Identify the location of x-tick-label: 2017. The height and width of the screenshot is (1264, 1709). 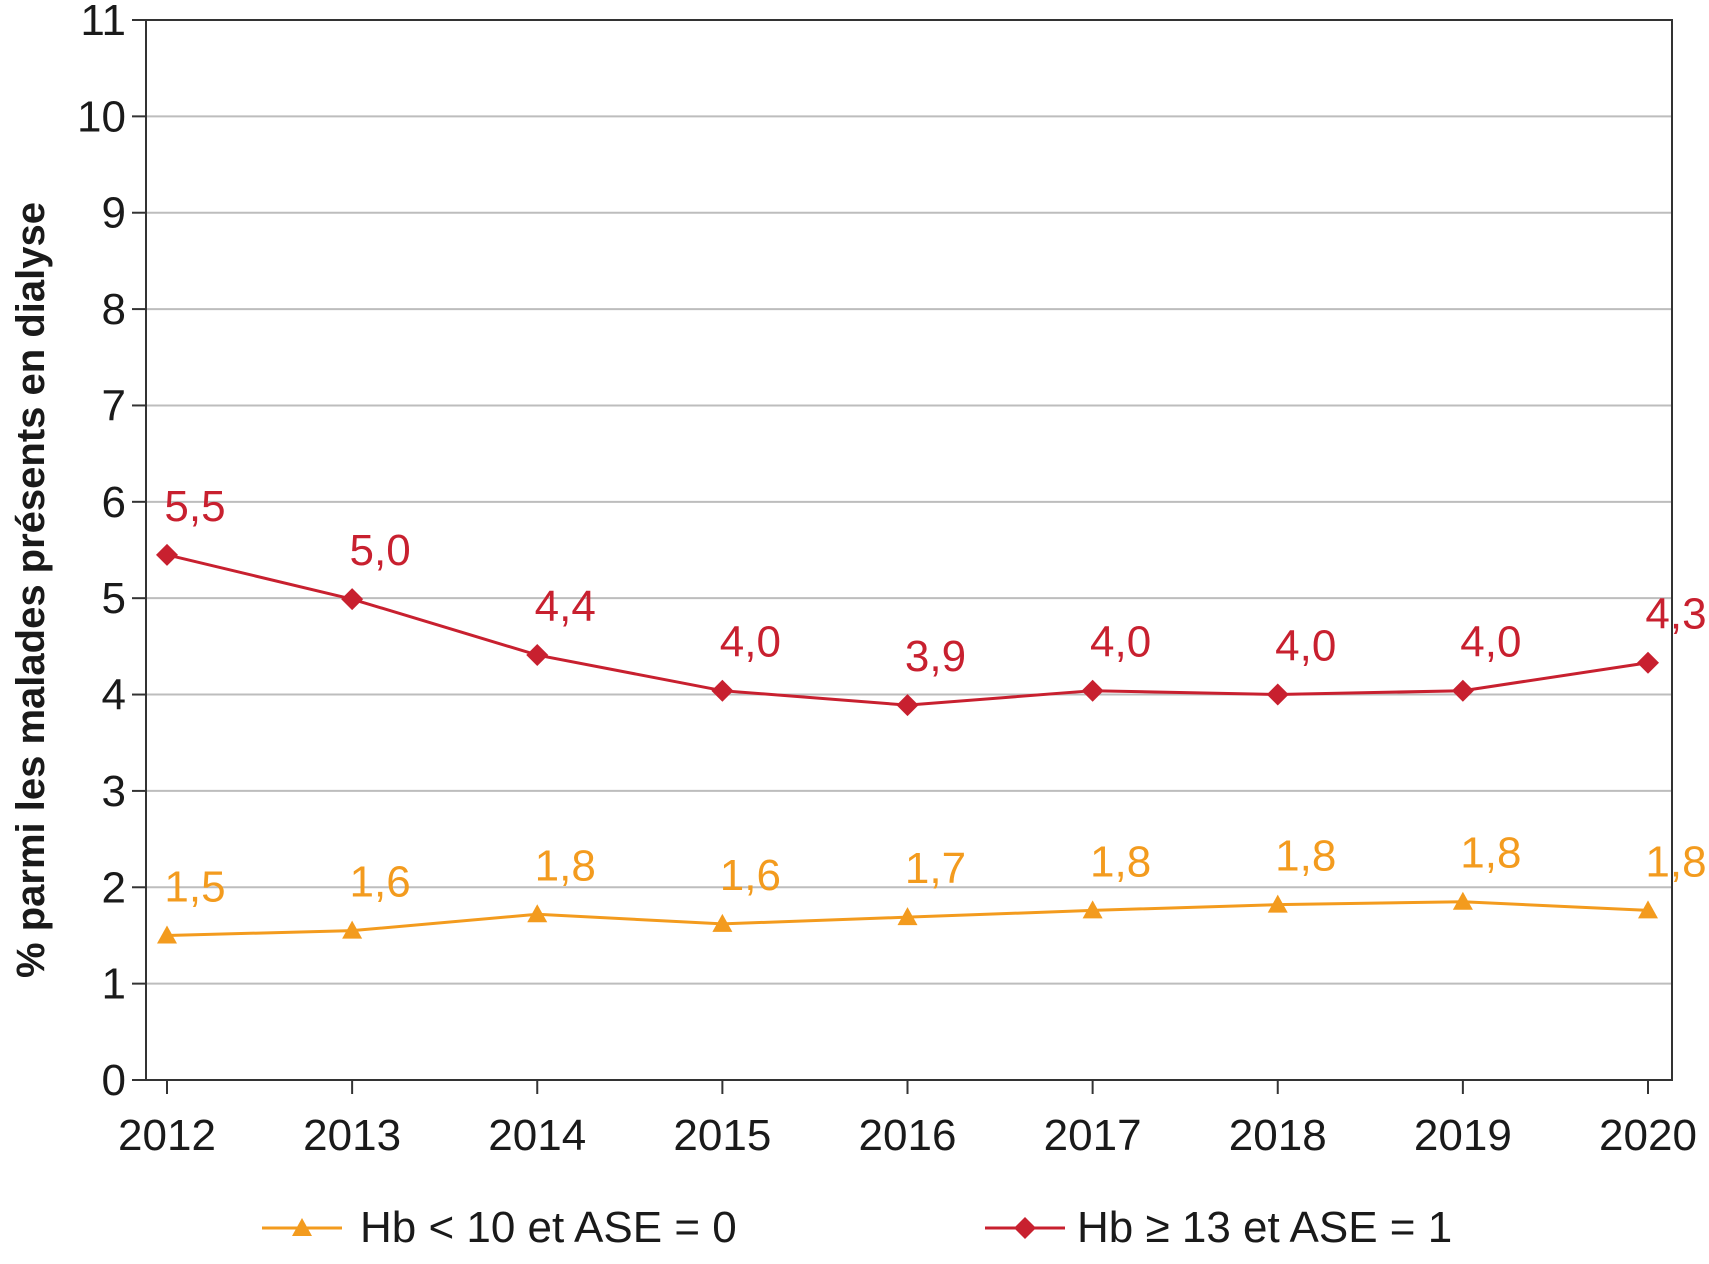
(1093, 1135).